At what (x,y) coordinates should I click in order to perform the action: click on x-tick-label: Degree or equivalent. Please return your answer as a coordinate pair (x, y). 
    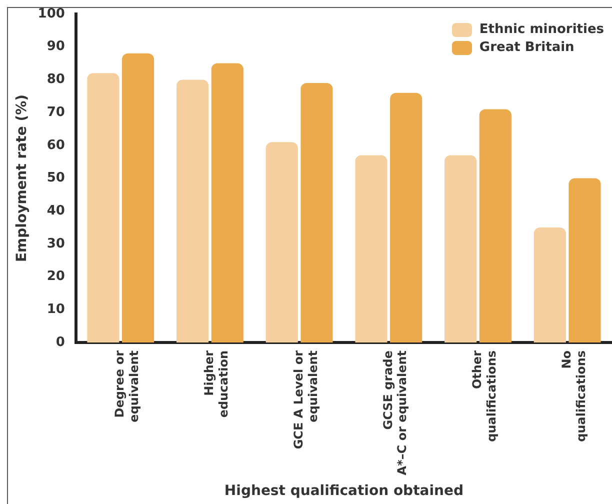
    Looking at the image, I should click on (127, 386).